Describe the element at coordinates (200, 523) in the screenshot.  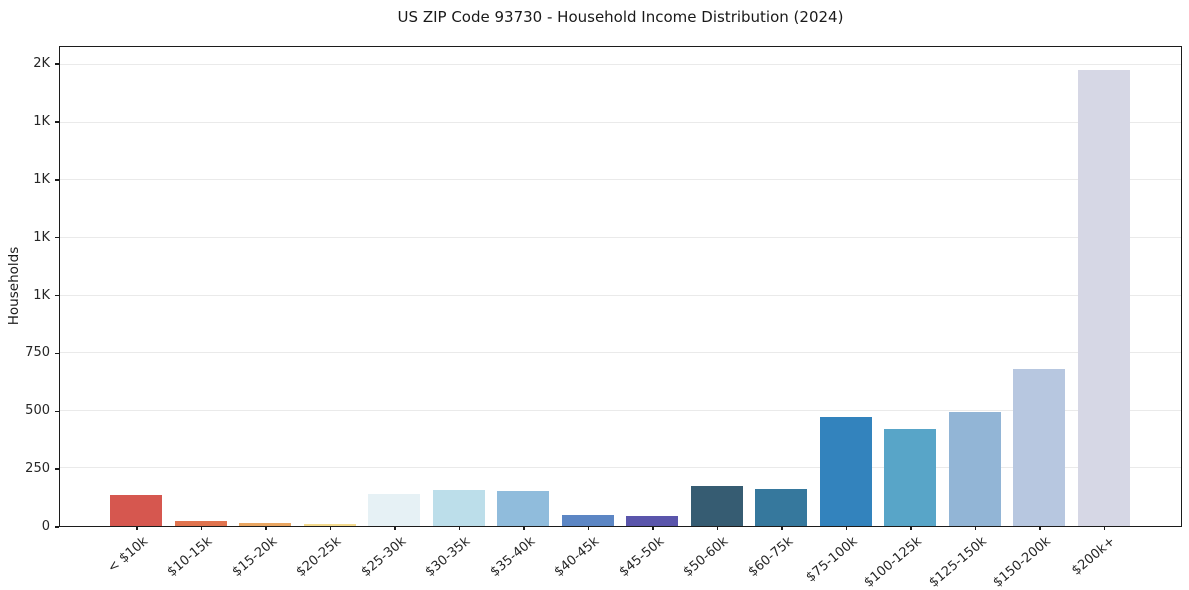
I see `bar-10-15k` at that location.